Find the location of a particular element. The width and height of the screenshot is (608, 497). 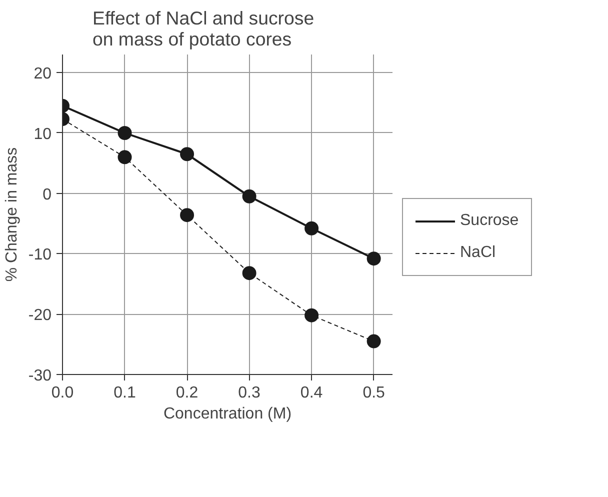

y-tick-label: 0 is located at coordinates (47, 195).